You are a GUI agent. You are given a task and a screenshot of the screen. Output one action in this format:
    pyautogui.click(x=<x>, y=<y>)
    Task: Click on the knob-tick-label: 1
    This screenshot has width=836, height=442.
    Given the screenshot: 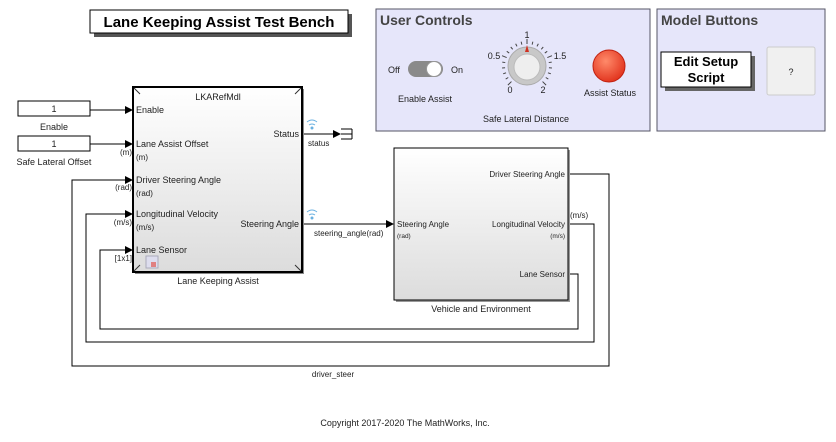 What is the action you would take?
    pyautogui.click(x=526, y=35)
    